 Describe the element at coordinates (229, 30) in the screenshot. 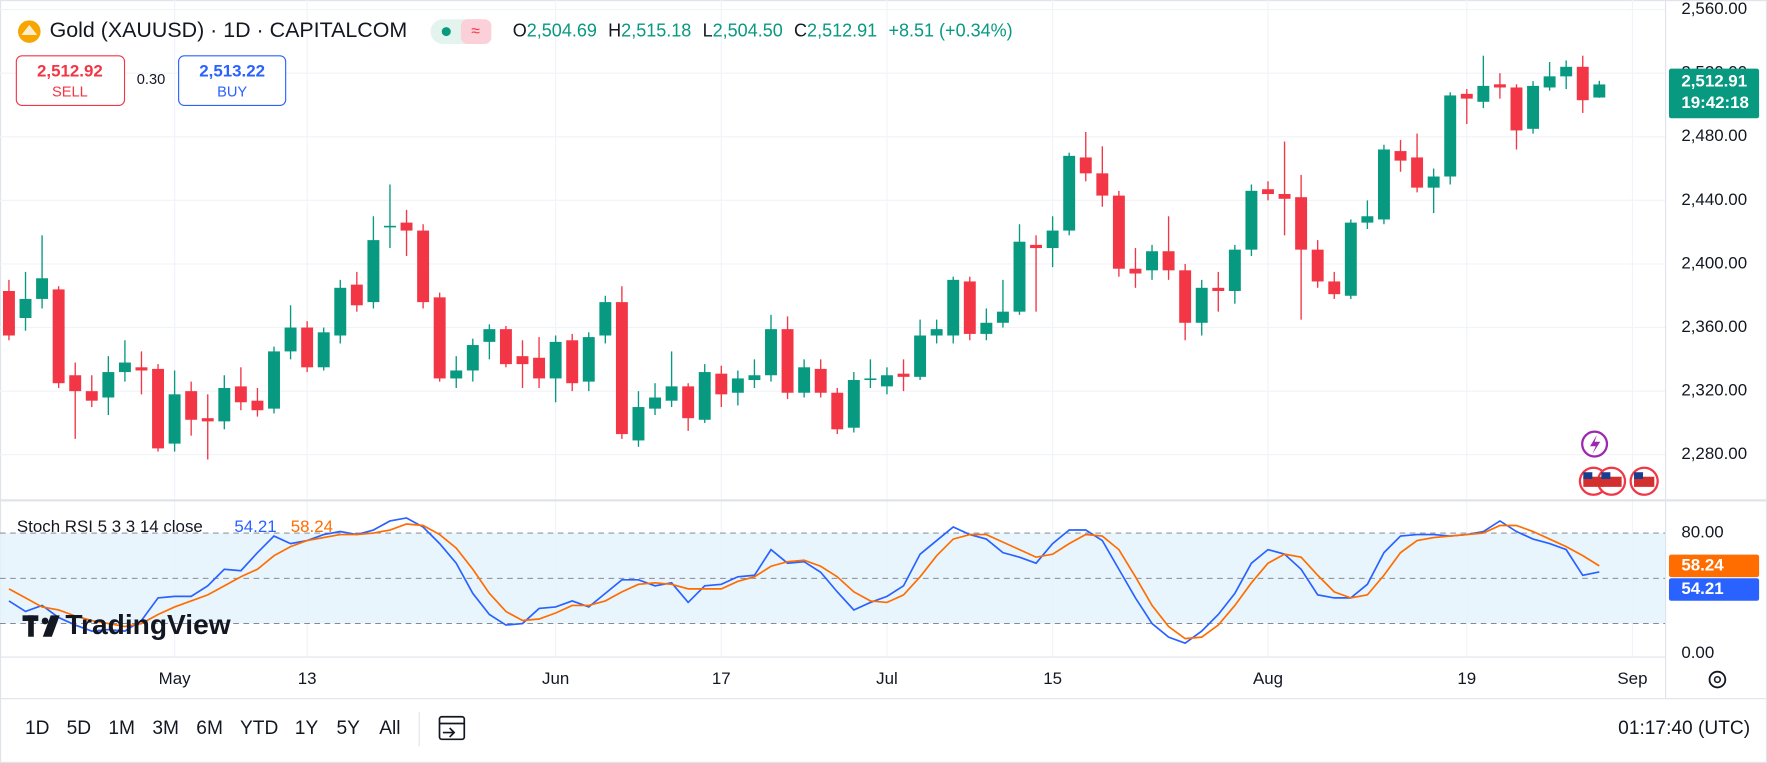

I see `symbol-title: Gold (XAUUSD) · 1D · CAPITALCOM` at that location.